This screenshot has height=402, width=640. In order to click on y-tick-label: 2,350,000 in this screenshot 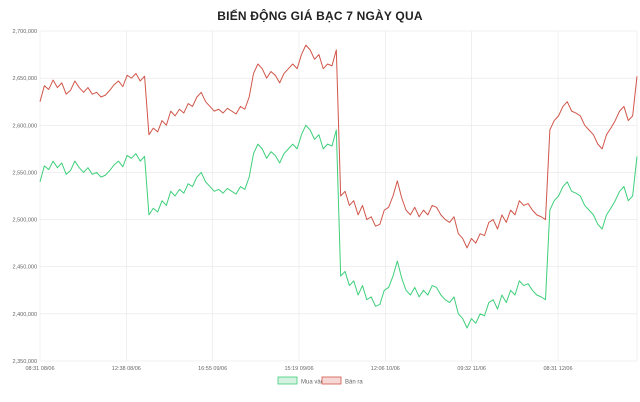, I will do `click(25, 362)`.